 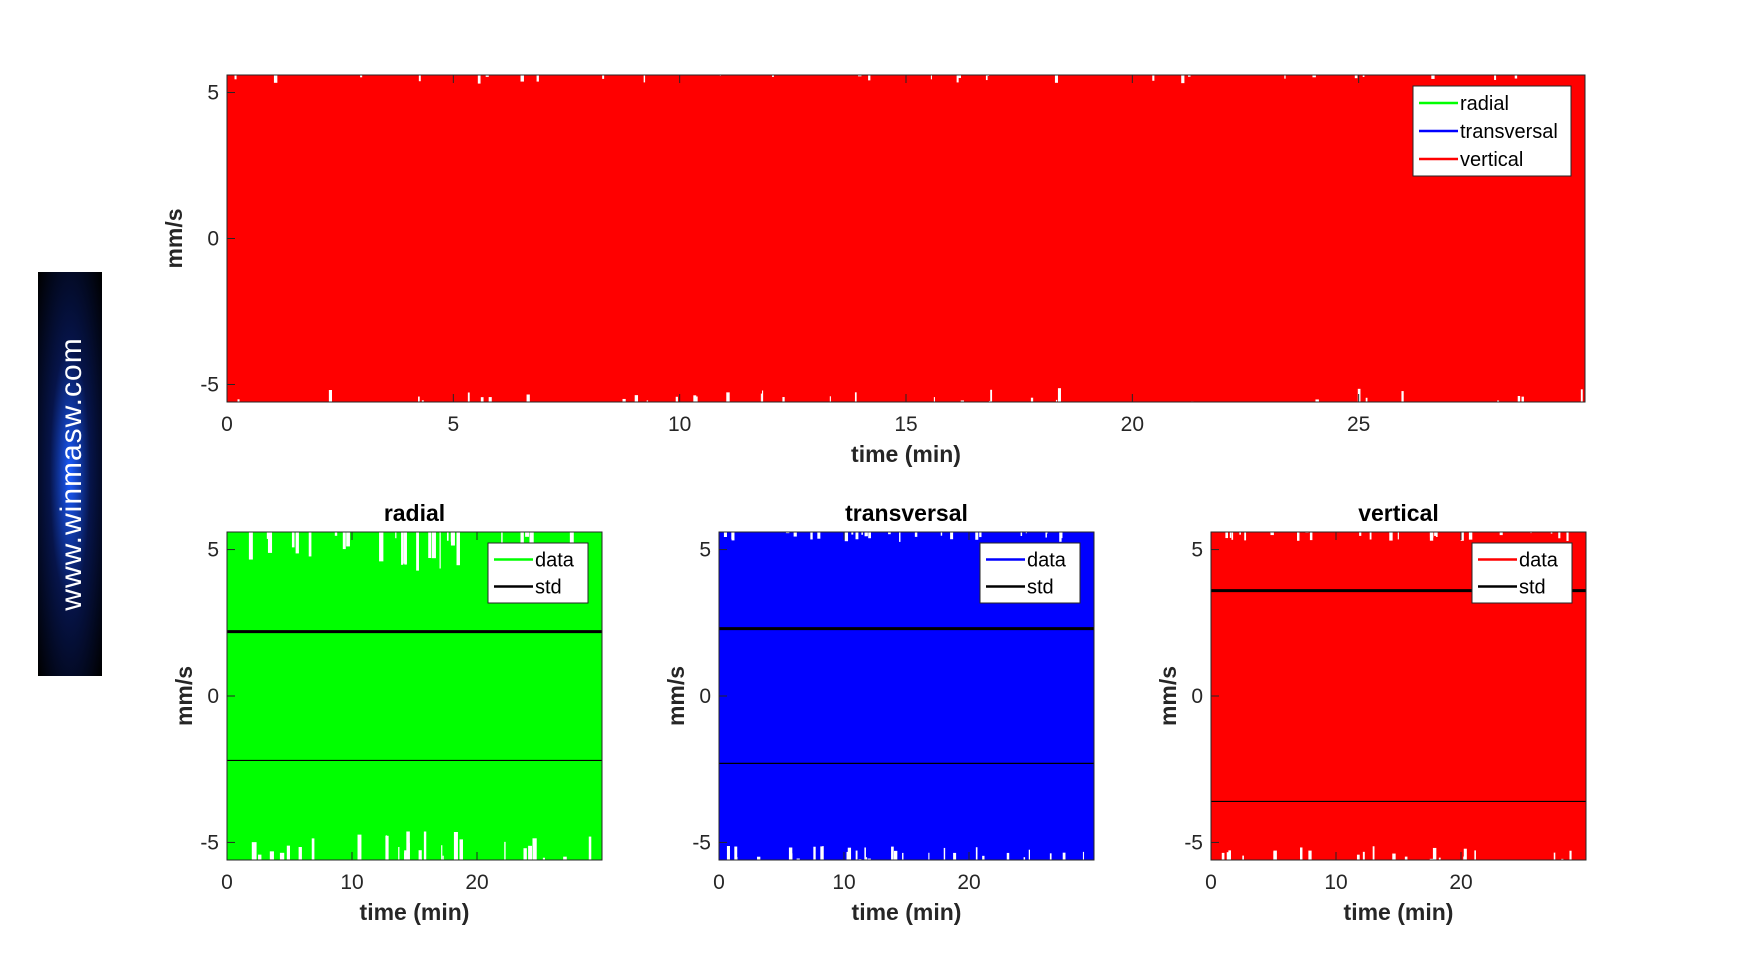 What do you see at coordinates (227, 424) in the screenshot?
I see `combined-xtick-label: 0` at bounding box center [227, 424].